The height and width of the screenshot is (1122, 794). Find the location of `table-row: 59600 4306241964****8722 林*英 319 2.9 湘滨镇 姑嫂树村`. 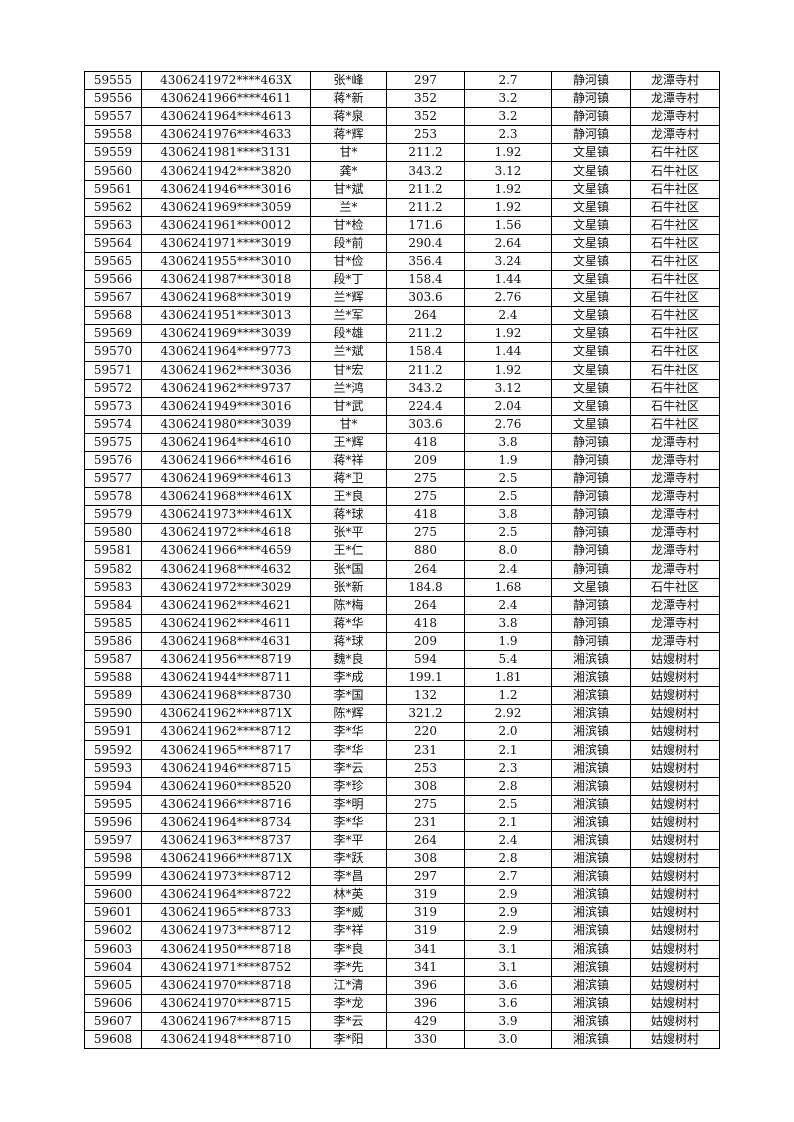

table-row: 59600 4306241964****8722 林*英 319 2.9 湘滨镇 姑嫂树村 is located at coordinates (402, 895).